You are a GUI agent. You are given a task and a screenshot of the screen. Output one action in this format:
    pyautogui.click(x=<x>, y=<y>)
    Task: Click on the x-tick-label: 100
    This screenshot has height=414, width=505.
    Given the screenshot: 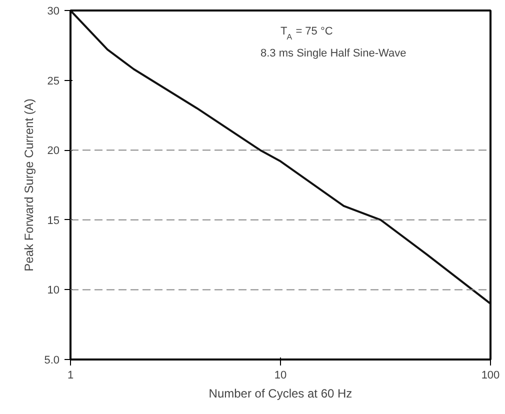 What is the action you would take?
    pyautogui.click(x=490, y=376)
    